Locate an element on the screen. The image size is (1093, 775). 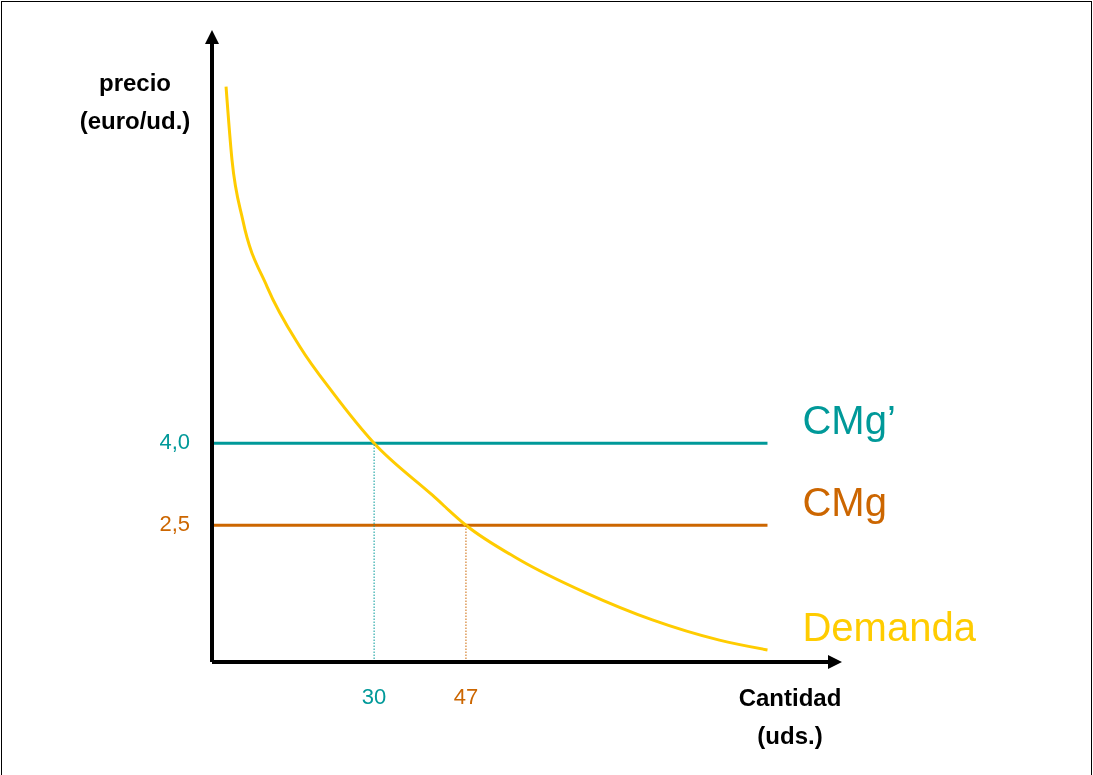
y-tick-label: 4,0 is located at coordinates (174, 442).